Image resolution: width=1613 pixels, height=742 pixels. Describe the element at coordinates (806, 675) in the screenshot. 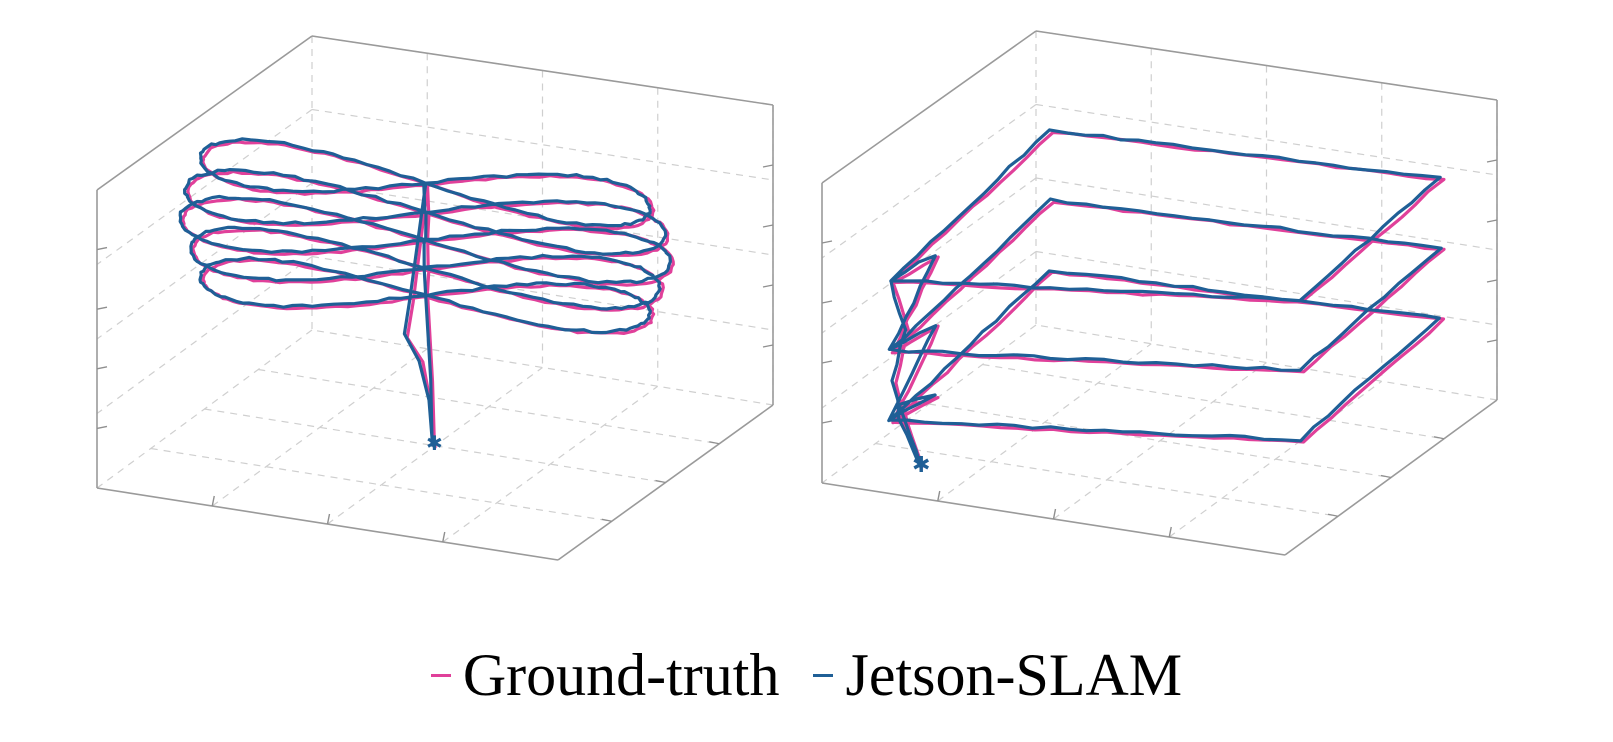

I see `legend: Ground-truth Jetson-SLAM` at that location.